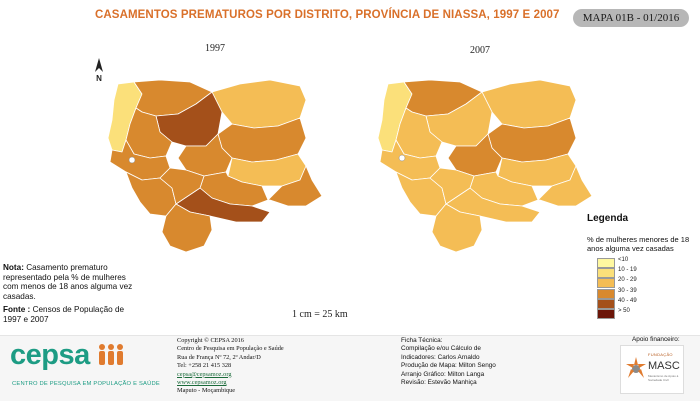 The width and height of the screenshot is (700, 401). I want to click on map-badge: MAPA 01B - 01/2016, so click(631, 18).